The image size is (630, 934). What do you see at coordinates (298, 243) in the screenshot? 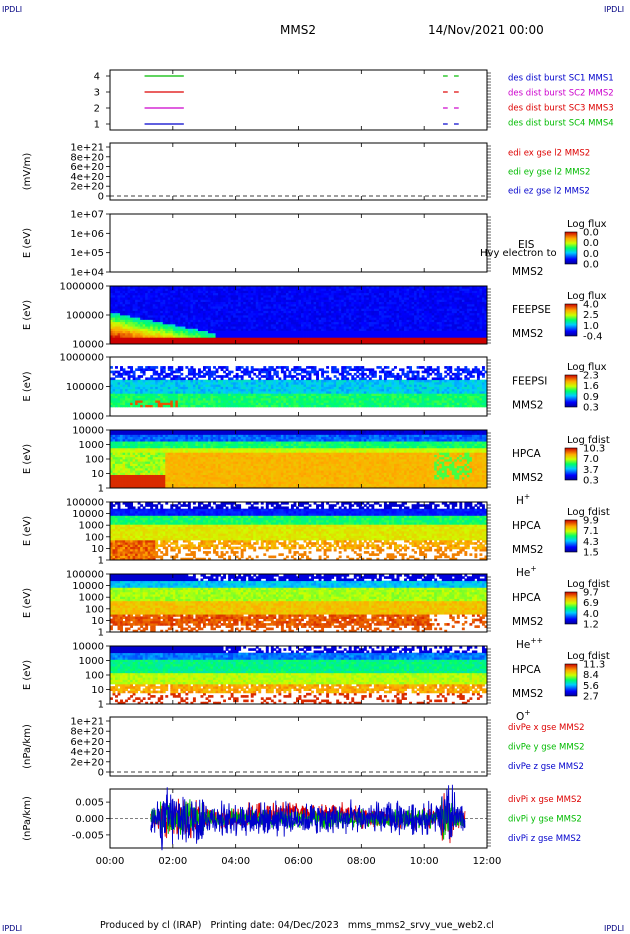
I see `spectrogram-frame` at bounding box center [298, 243].